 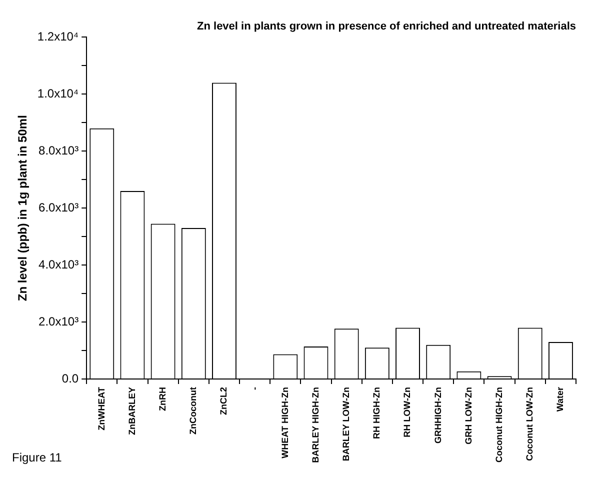 I want to click on x-tick-label: GRH LOW-Zn, so click(x=468, y=415).